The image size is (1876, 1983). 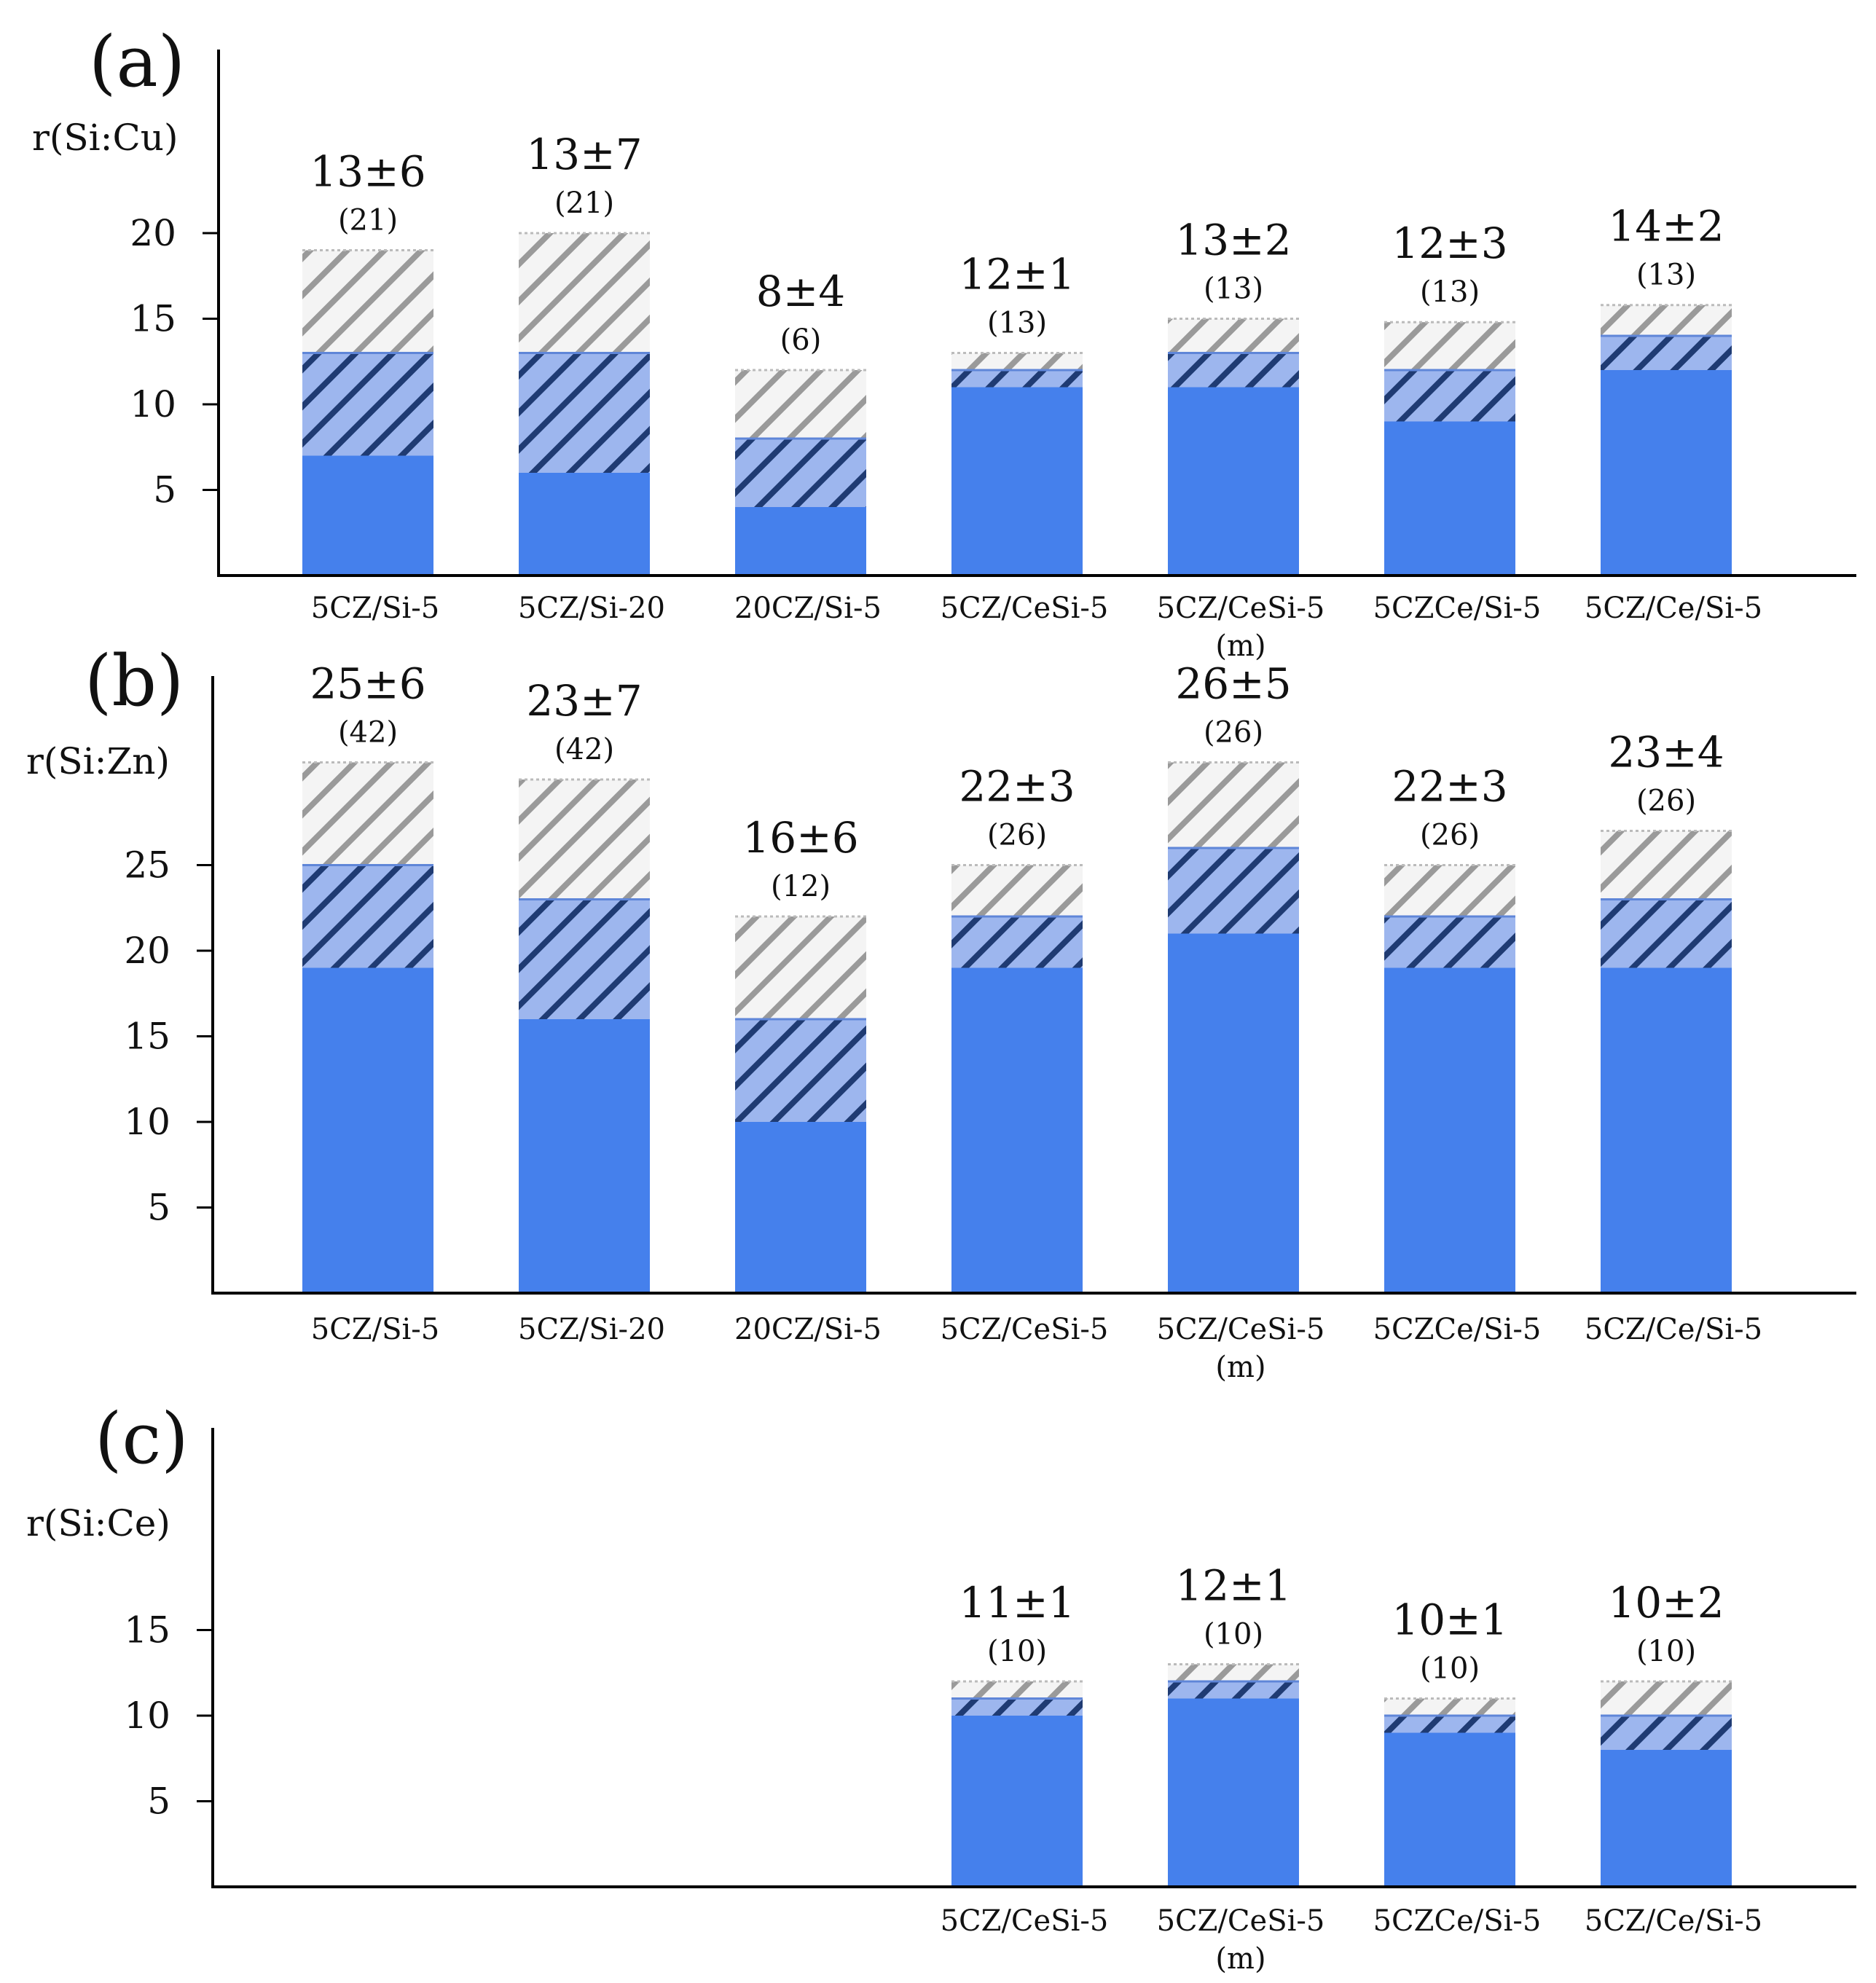 I want to click on x-tick-label: 5CZ/Si-20, so click(x=591, y=609).